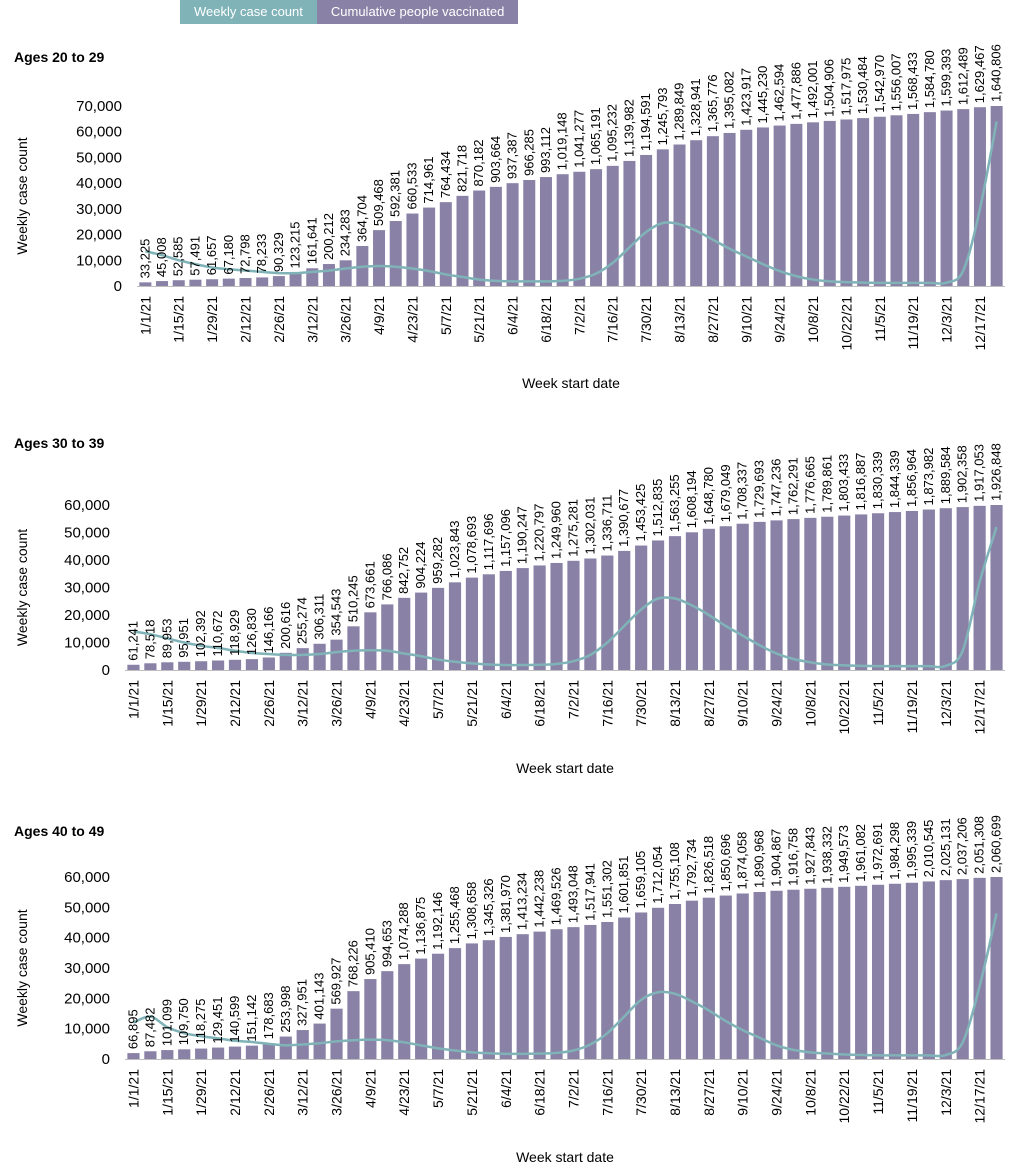 This screenshot has height=1168, width=1025. I want to click on x-tick-label: 1/1/21, so click(133, 1088).